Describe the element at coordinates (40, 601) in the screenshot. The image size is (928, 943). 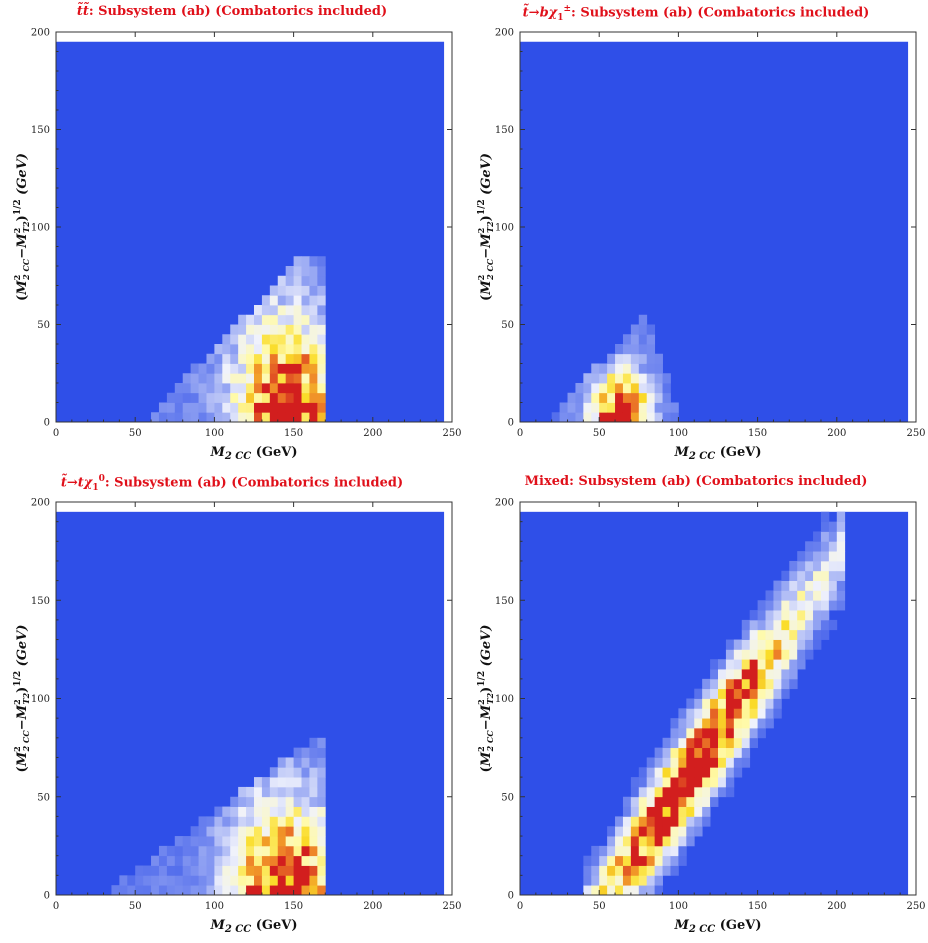
I see `y-tick-label: 150` at that location.